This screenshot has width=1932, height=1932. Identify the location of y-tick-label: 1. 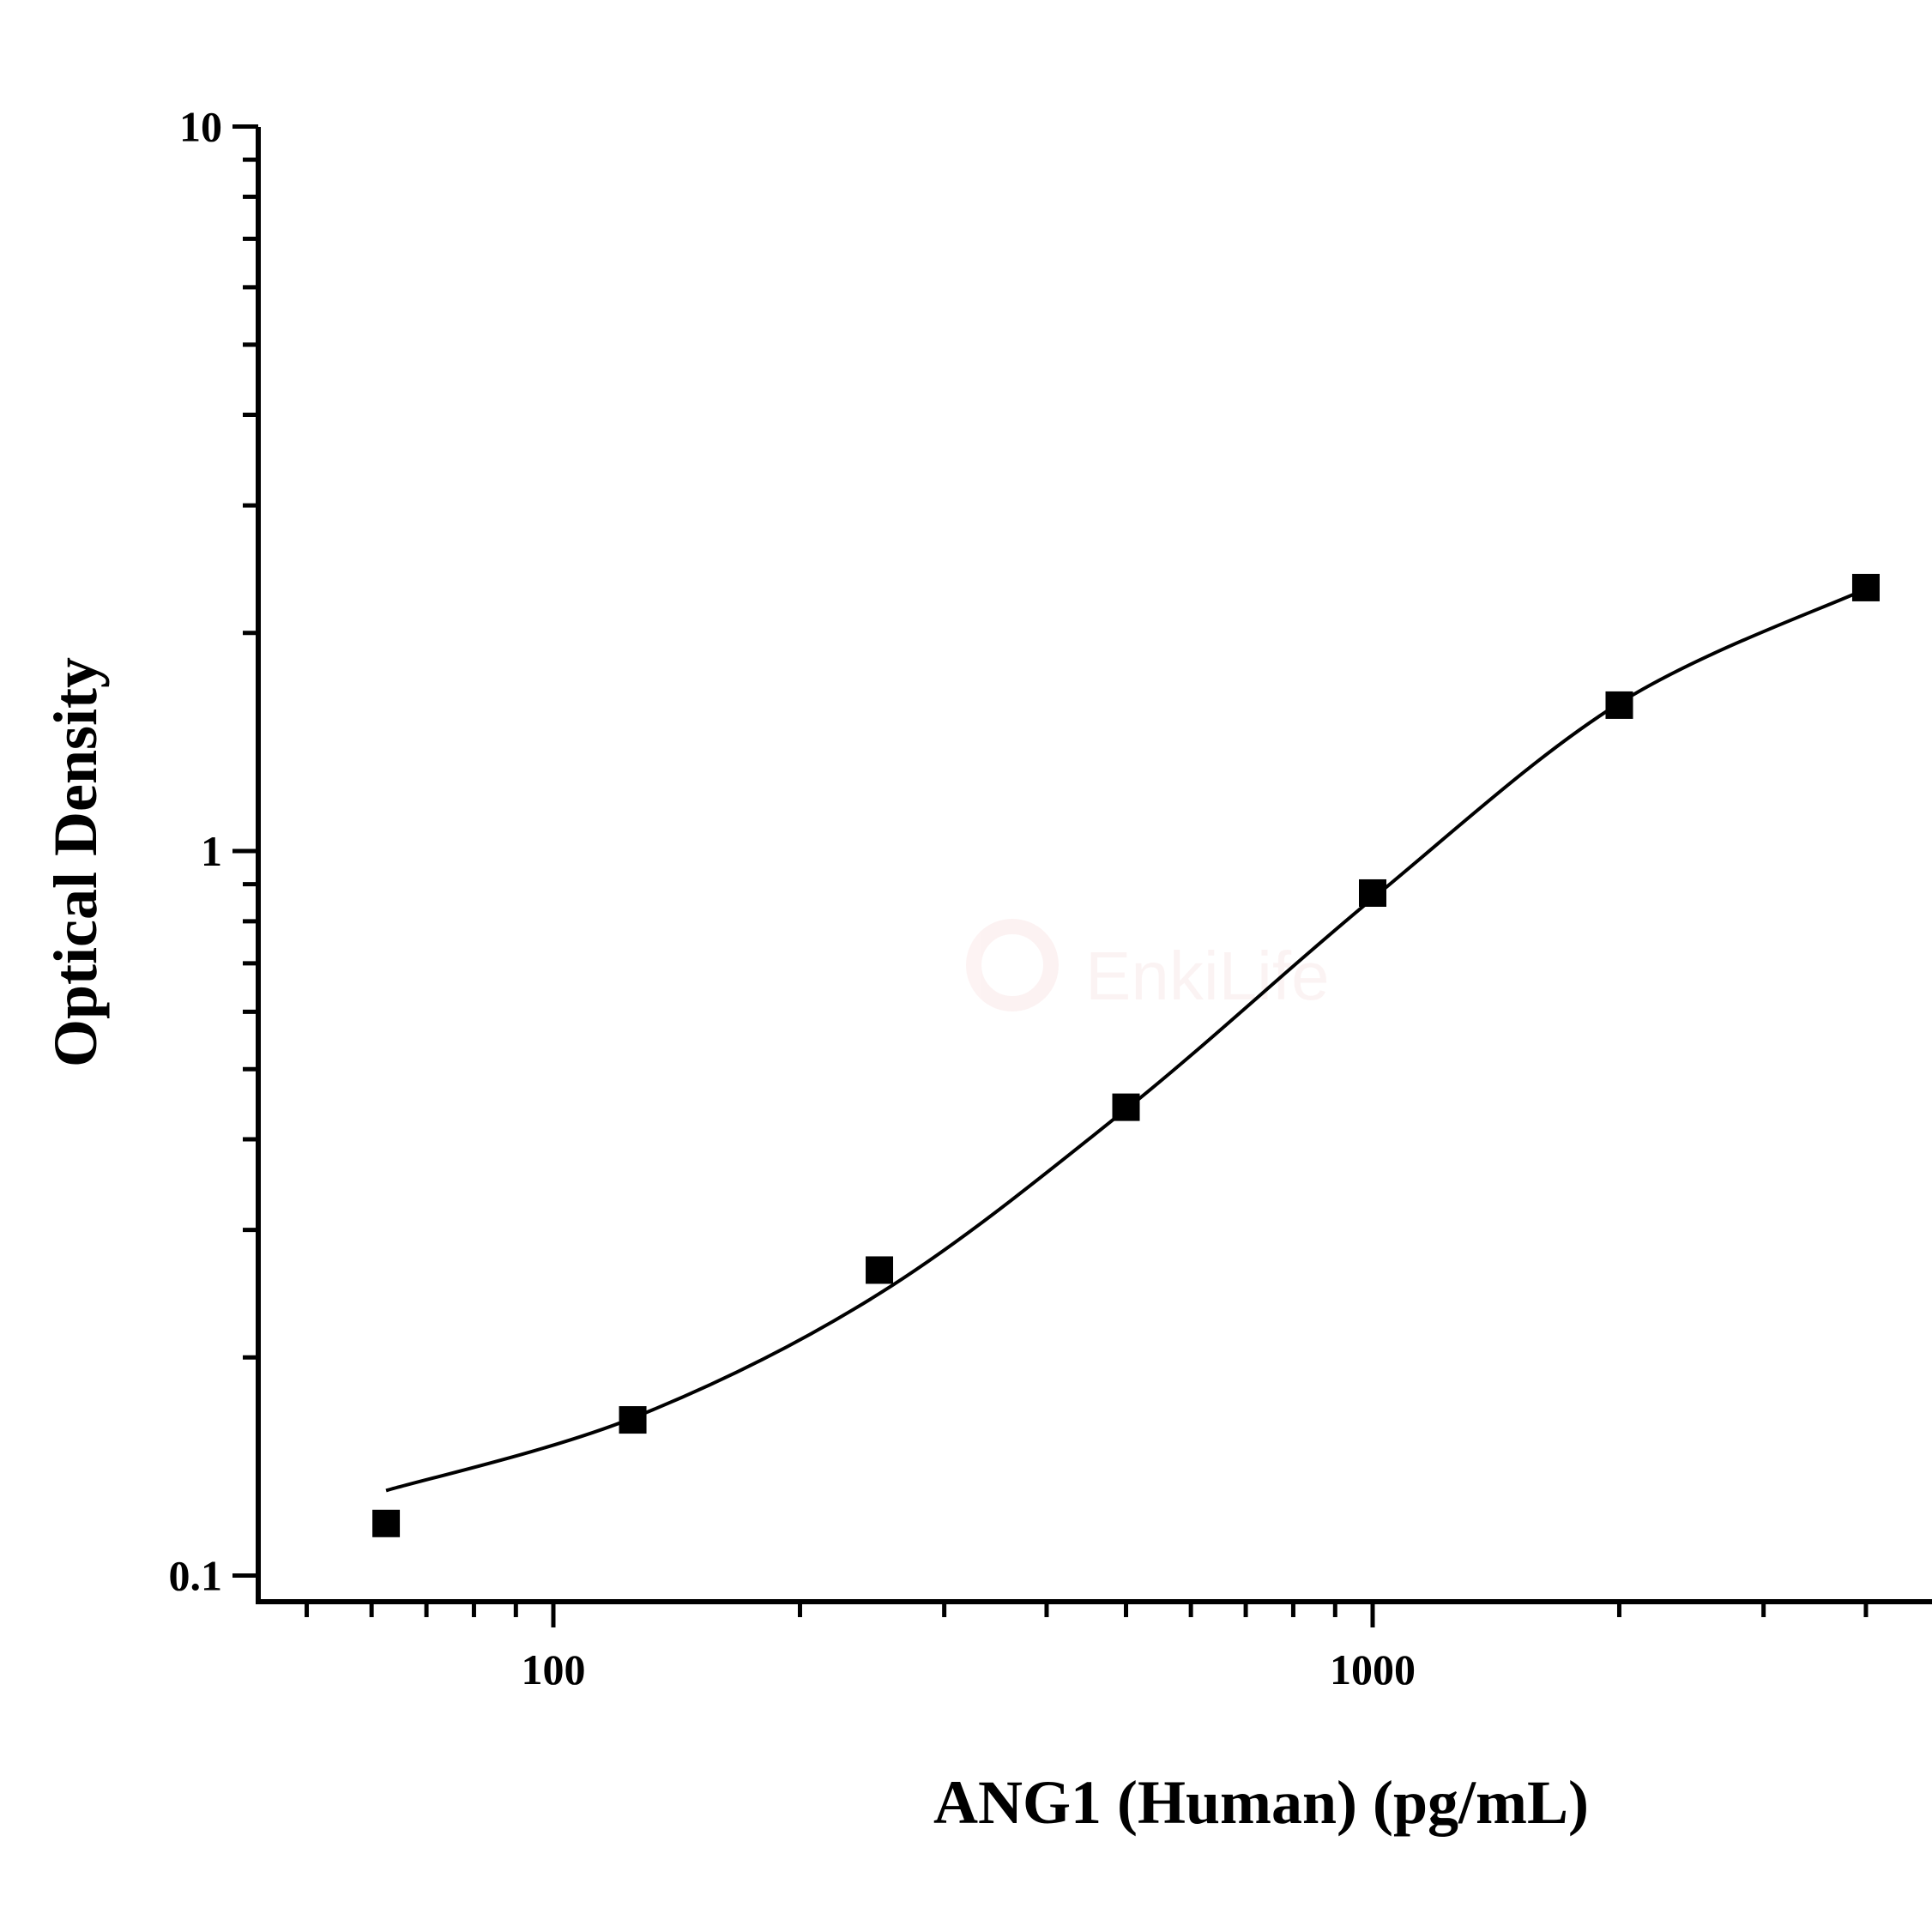
(211, 851).